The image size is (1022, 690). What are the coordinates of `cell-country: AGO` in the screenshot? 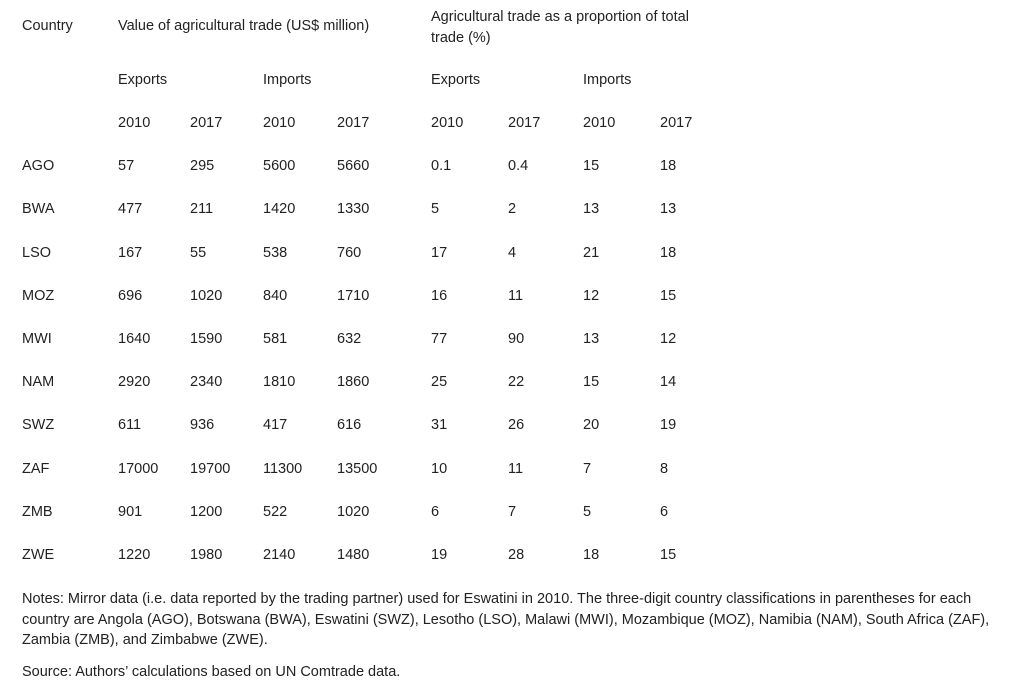 It's located at (38, 166).